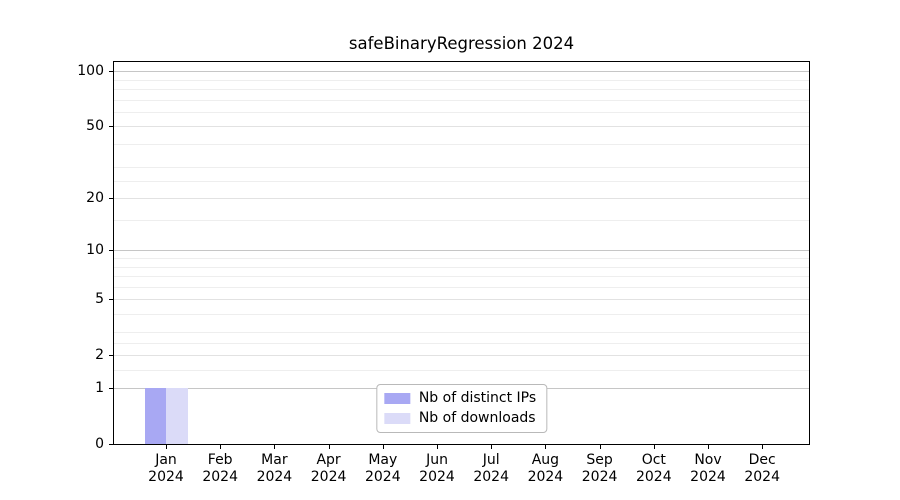 Image resolution: width=900 pixels, height=500 pixels. I want to click on x-tick-label: Jun 2024, so click(437, 469).